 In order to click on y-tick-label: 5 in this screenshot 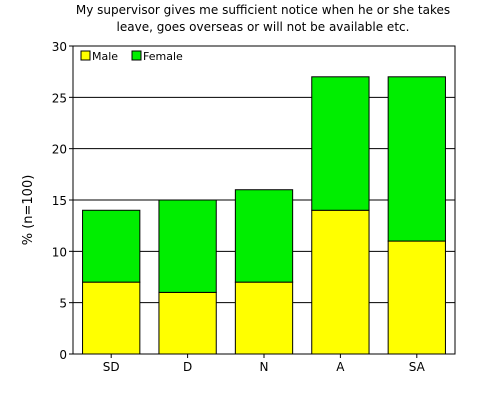, I will do `click(63, 304)`.